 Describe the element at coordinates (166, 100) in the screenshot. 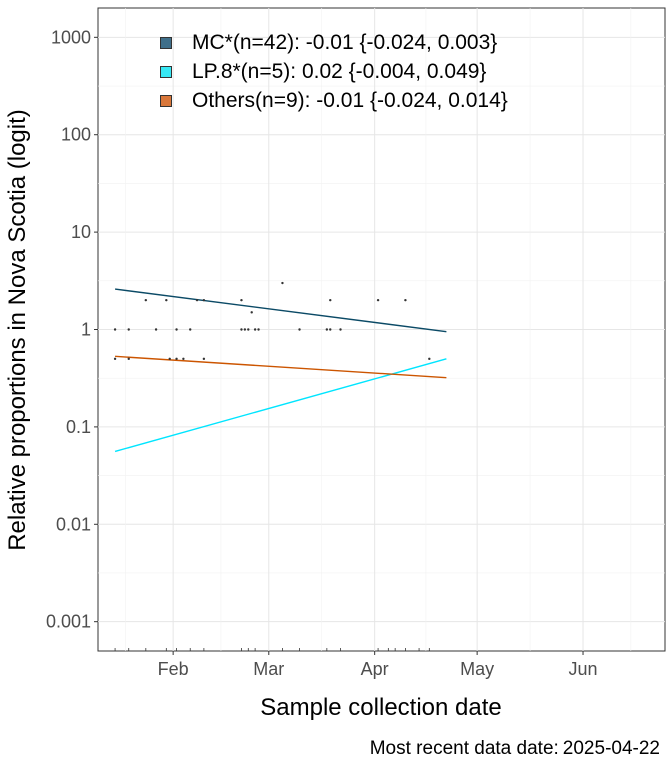

I see `legend-swatch-others` at that location.